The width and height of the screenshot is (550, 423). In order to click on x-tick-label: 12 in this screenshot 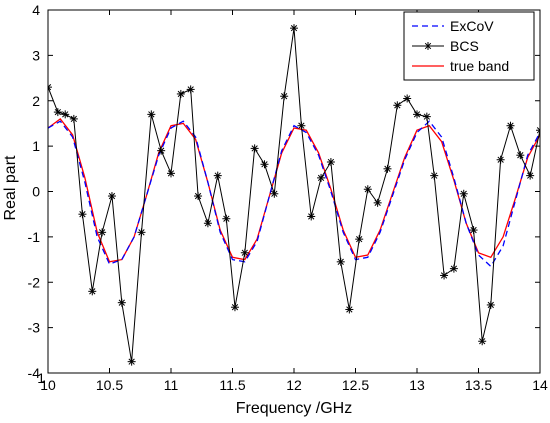, I will do `click(294, 385)`.